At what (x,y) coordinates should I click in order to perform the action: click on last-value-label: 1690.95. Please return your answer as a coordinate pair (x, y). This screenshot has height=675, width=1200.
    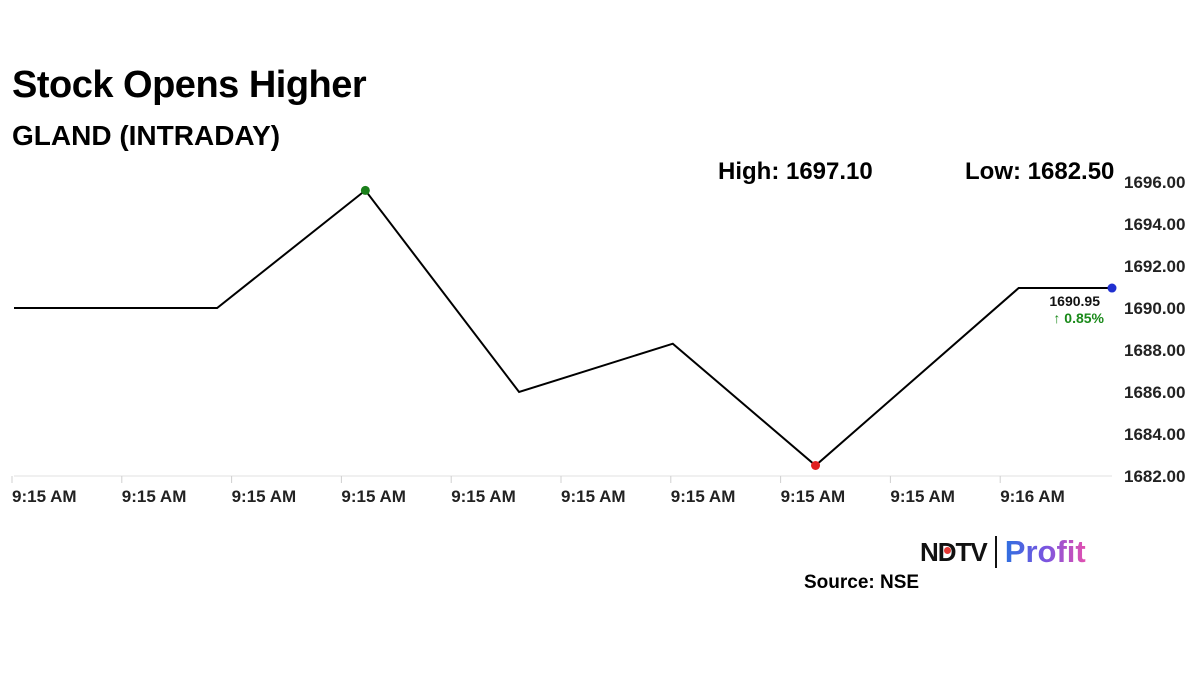
    Looking at the image, I should click on (1074, 301).